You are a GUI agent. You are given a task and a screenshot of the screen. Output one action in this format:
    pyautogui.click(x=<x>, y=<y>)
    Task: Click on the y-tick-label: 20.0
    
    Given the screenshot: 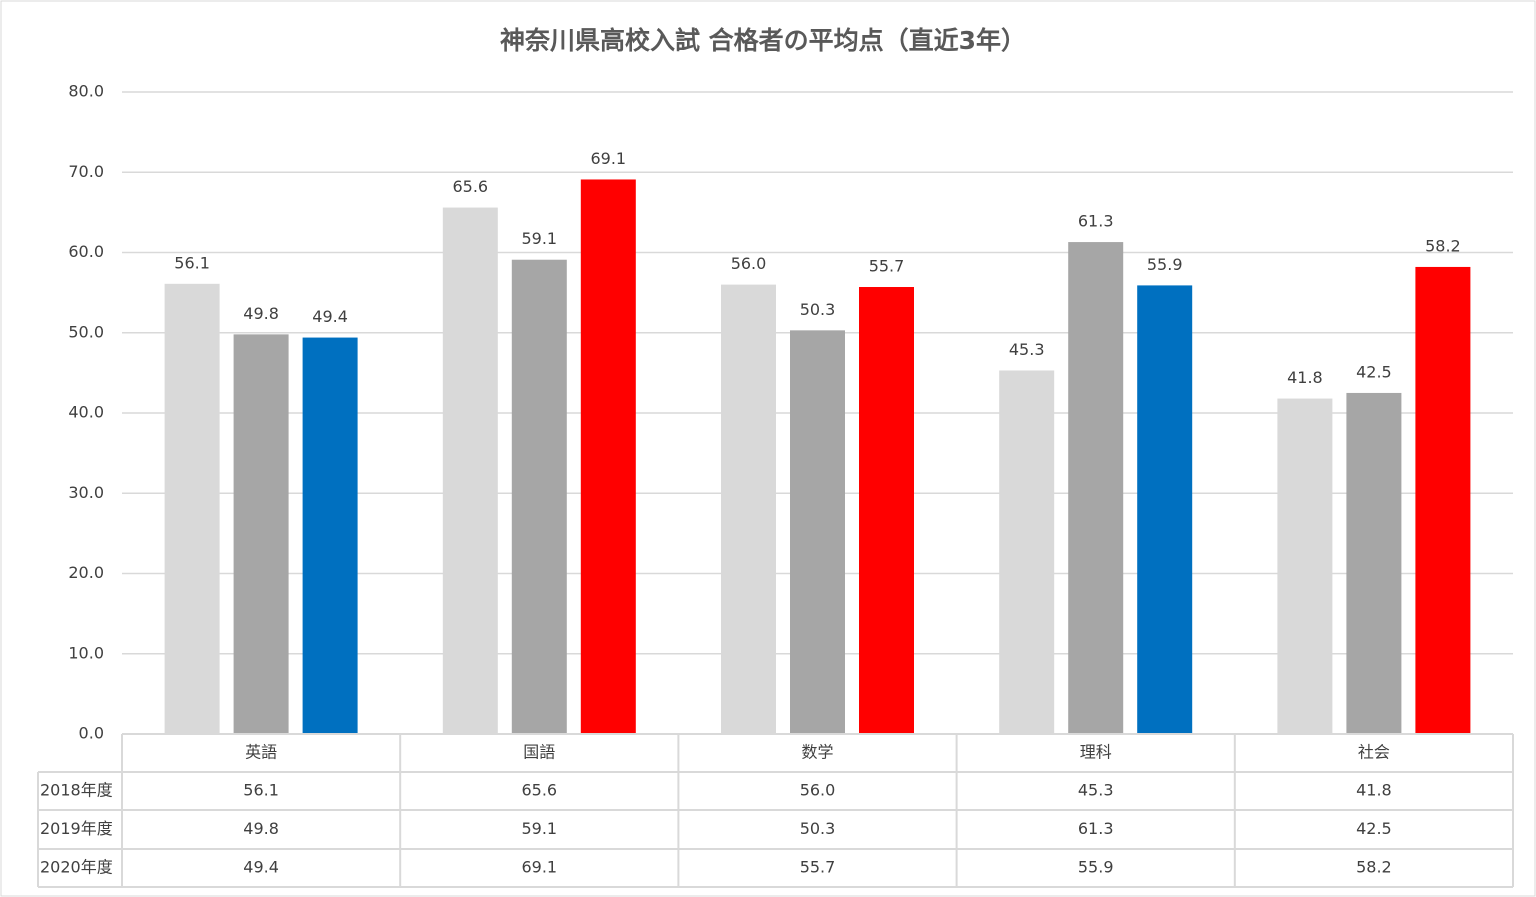 What is the action you would take?
    pyautogui.click(x=86, y=572)
    